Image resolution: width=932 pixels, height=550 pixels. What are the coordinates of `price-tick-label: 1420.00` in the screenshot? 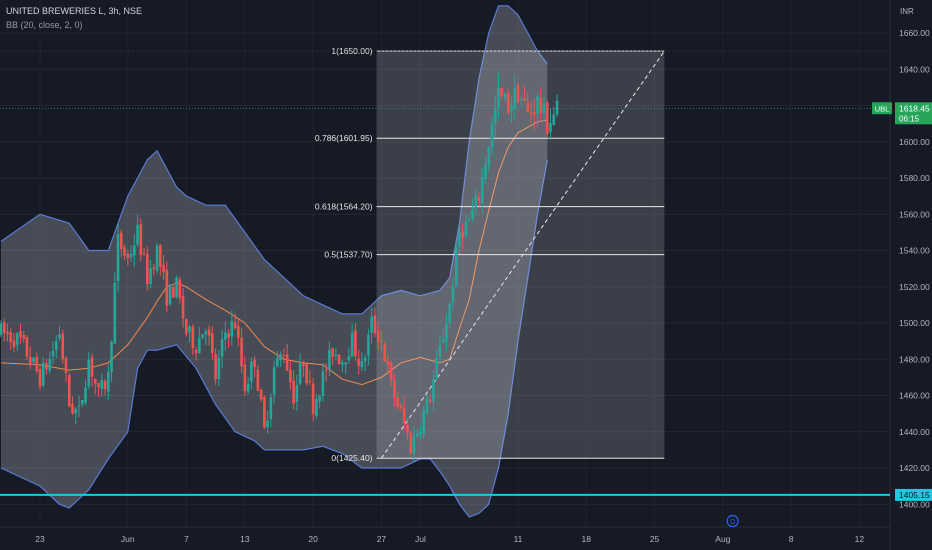 It's located at (914, 468).